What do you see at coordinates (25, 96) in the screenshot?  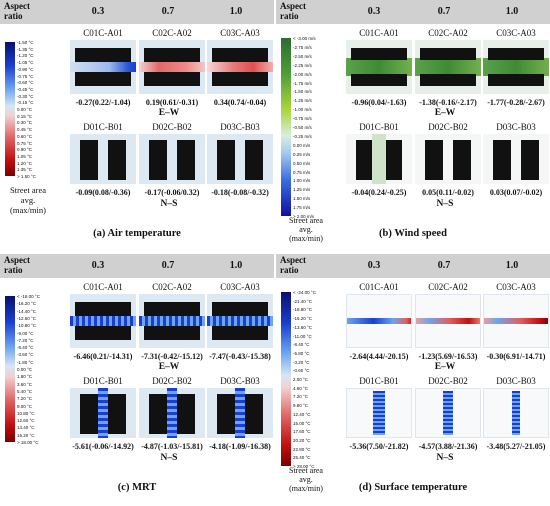 I see `legend-tick-label: -0.30 °C` at bounding box center [25, 96].